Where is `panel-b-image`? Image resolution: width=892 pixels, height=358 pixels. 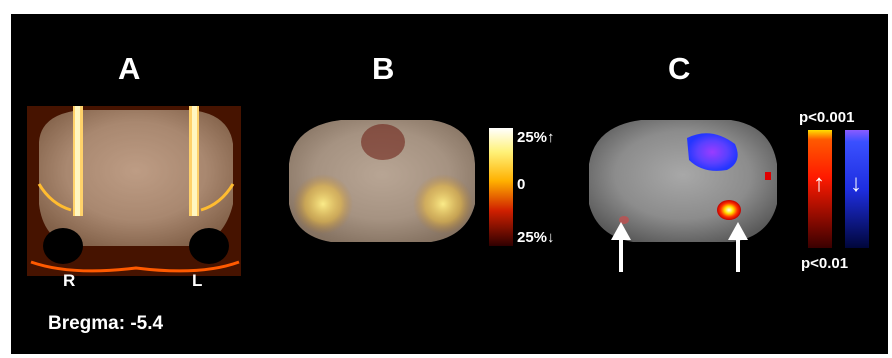
panel-b-image is located at coordinates (401, 183).